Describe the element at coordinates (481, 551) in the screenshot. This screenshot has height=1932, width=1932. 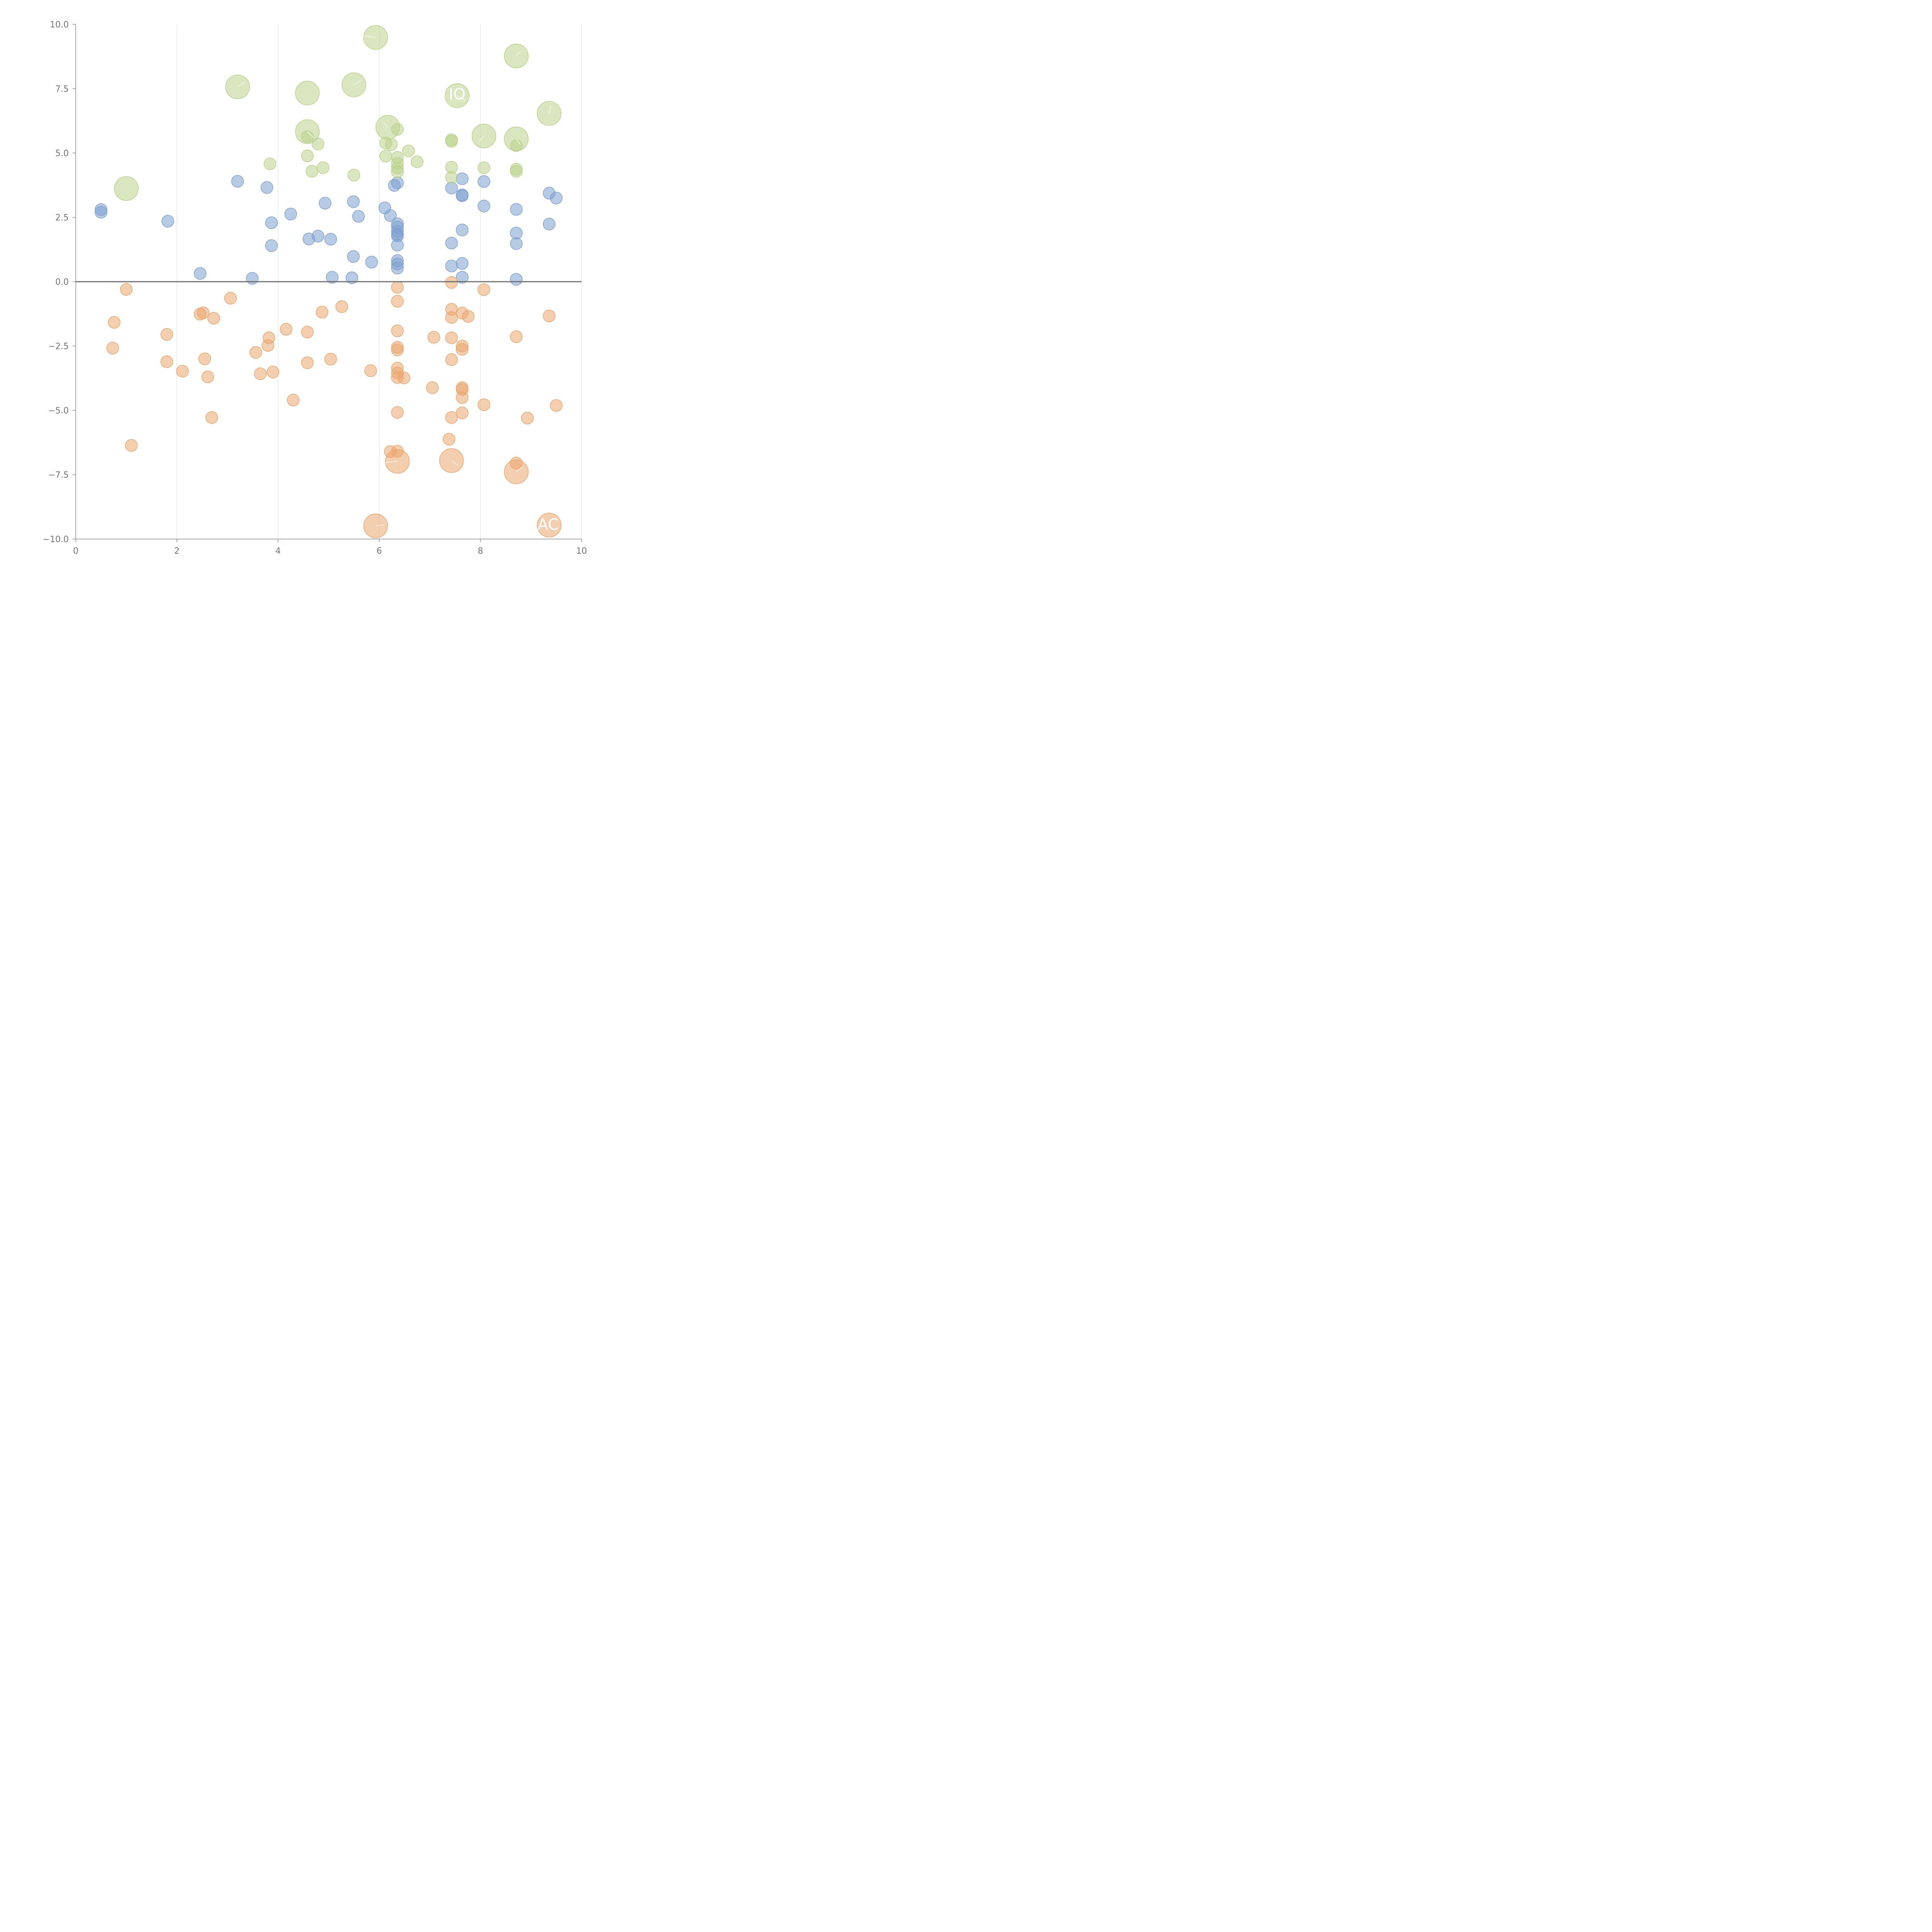
I see `x-tick-label: 8` at that location.